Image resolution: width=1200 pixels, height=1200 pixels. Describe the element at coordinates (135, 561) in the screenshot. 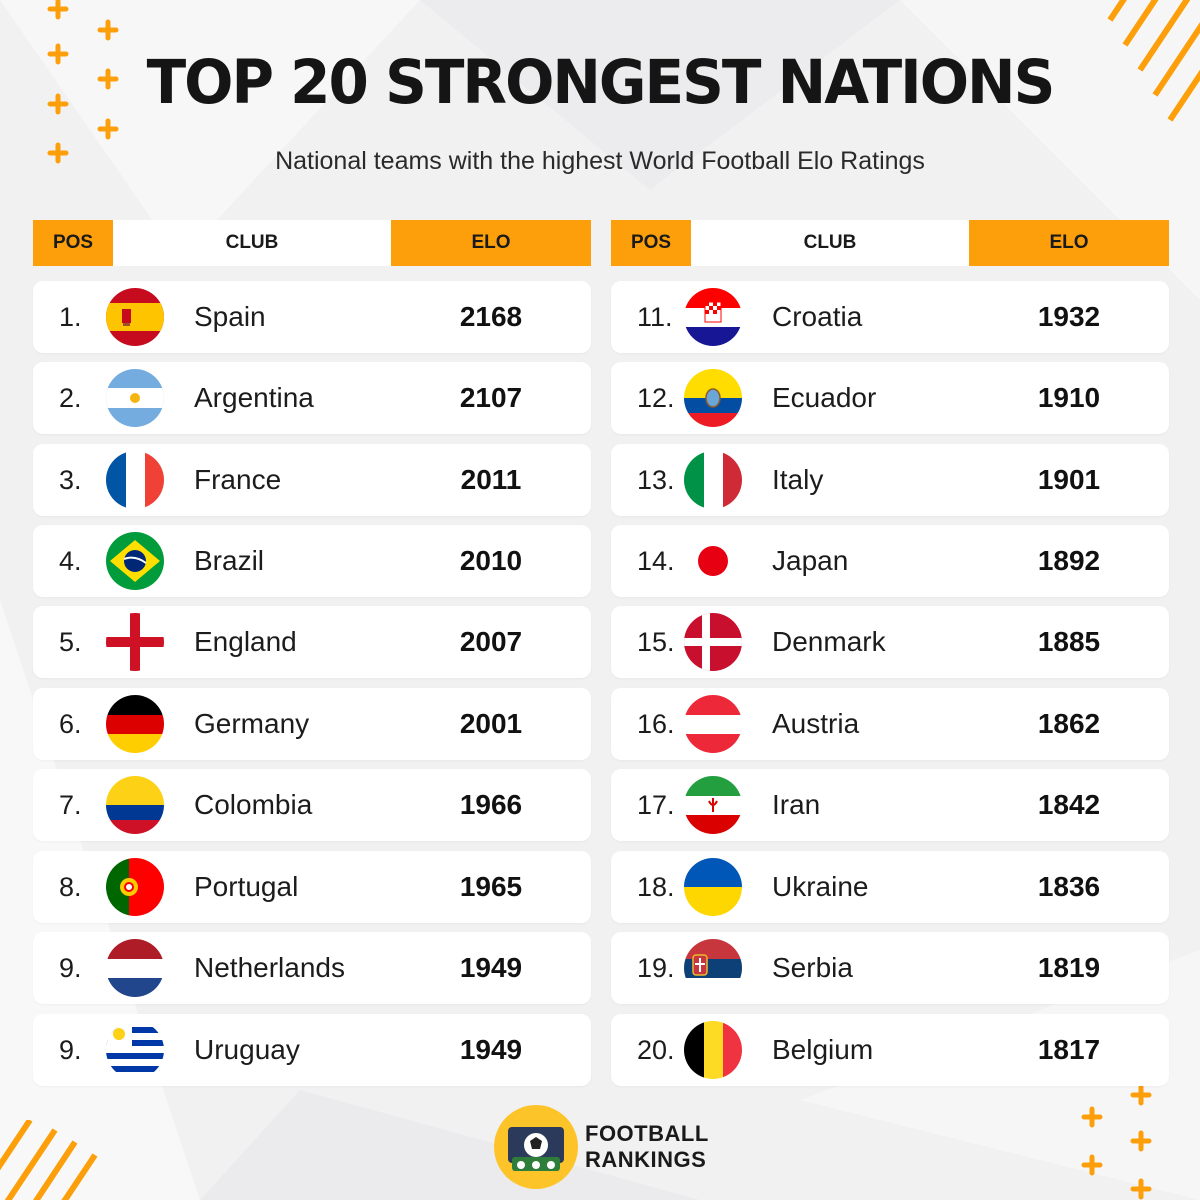

I see `brazil-flag-icon` at that location.